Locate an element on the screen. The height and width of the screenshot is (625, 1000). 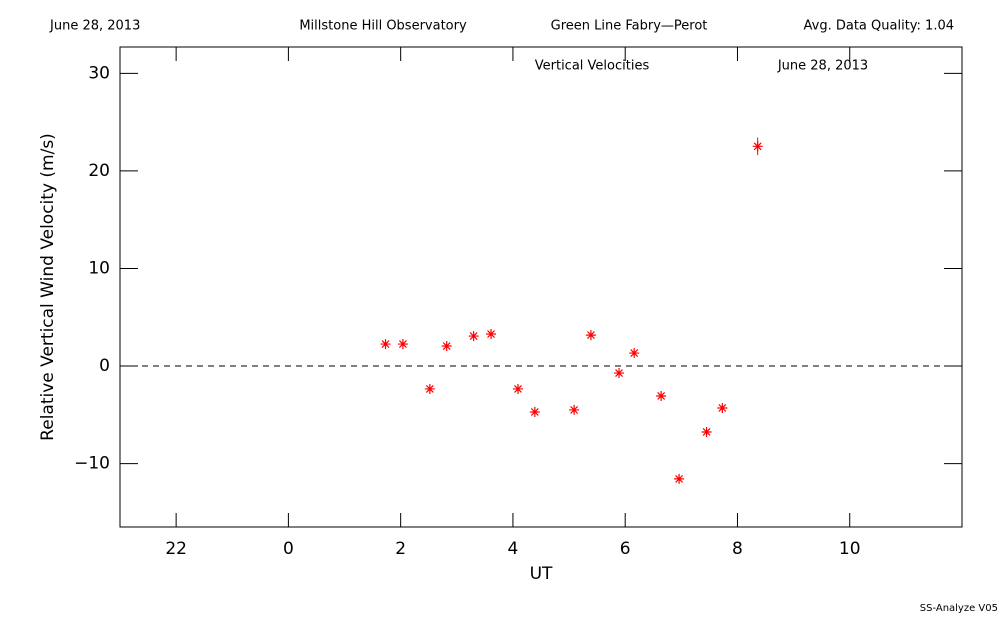
x-tick-label: 0 is located at coordinates (288, 549).